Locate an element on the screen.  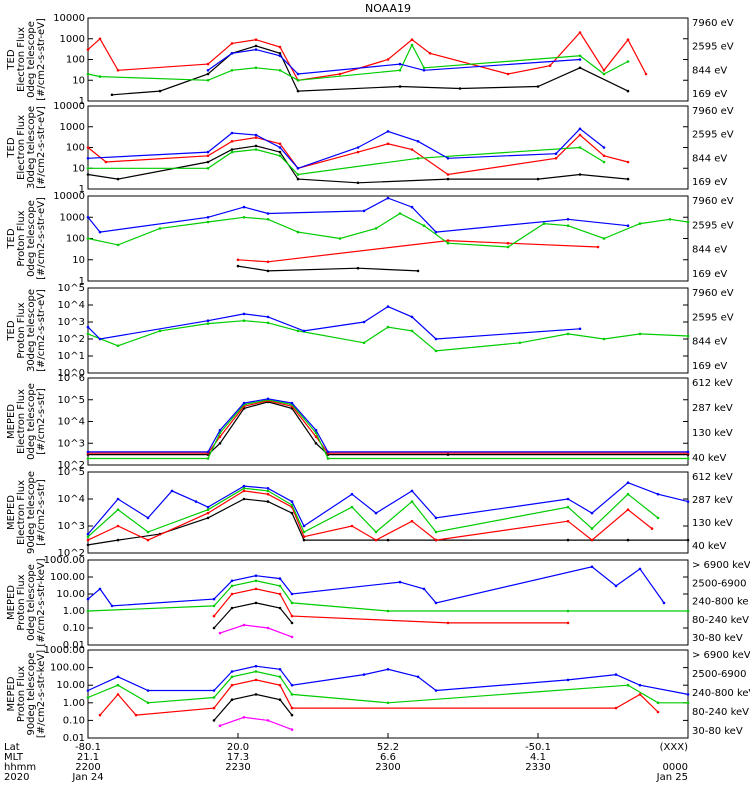
y-axis-label: Electron Flux is located at coordinates (21, 421).